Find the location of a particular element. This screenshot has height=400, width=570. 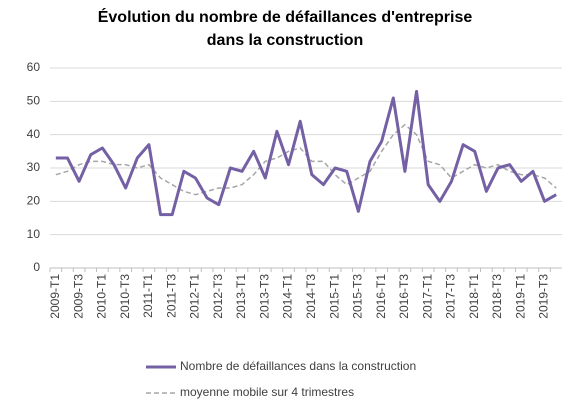

x-tick-label: 2012-T1 is located at coordinates (195, 296).